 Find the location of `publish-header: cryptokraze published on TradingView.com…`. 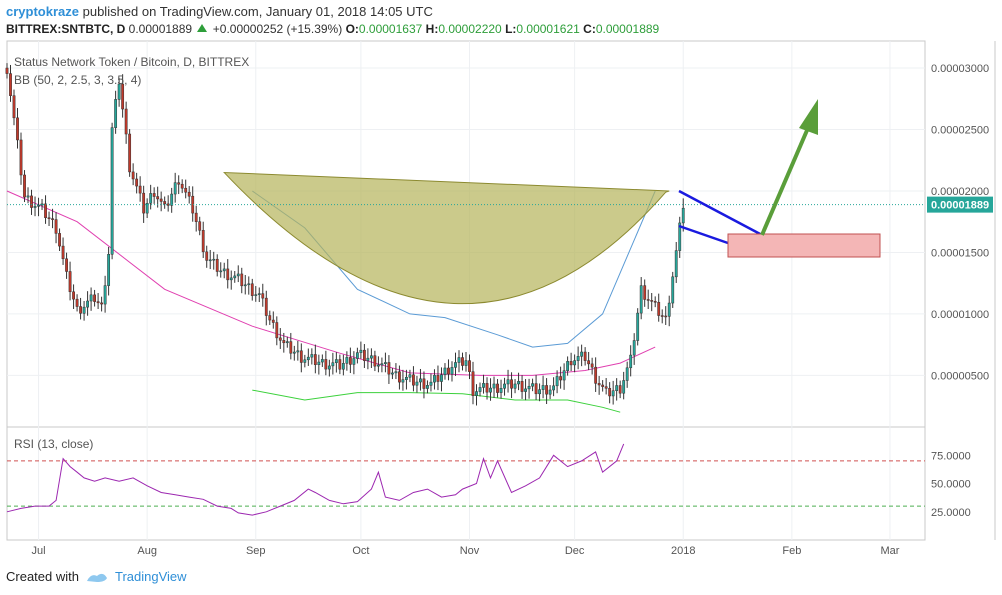

publish-header: cryptokraze published on TradingView.com… is located at coordinates (219, 11).